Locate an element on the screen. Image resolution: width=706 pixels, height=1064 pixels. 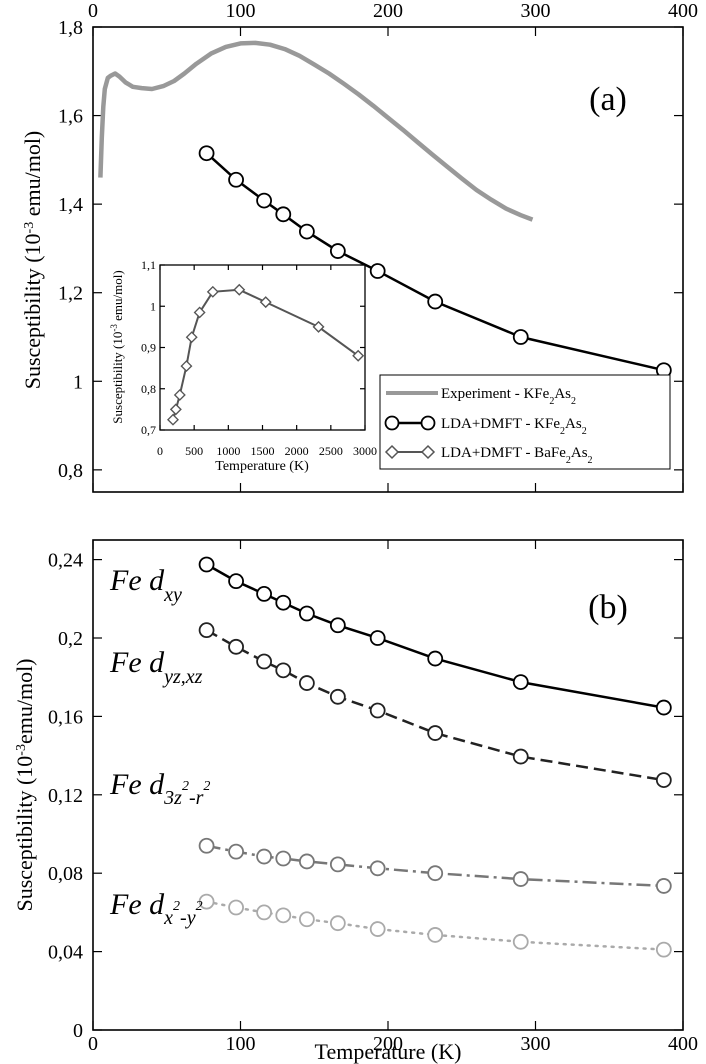
panel-a-xtick-label: 400 is located at coordinates (683, 11).